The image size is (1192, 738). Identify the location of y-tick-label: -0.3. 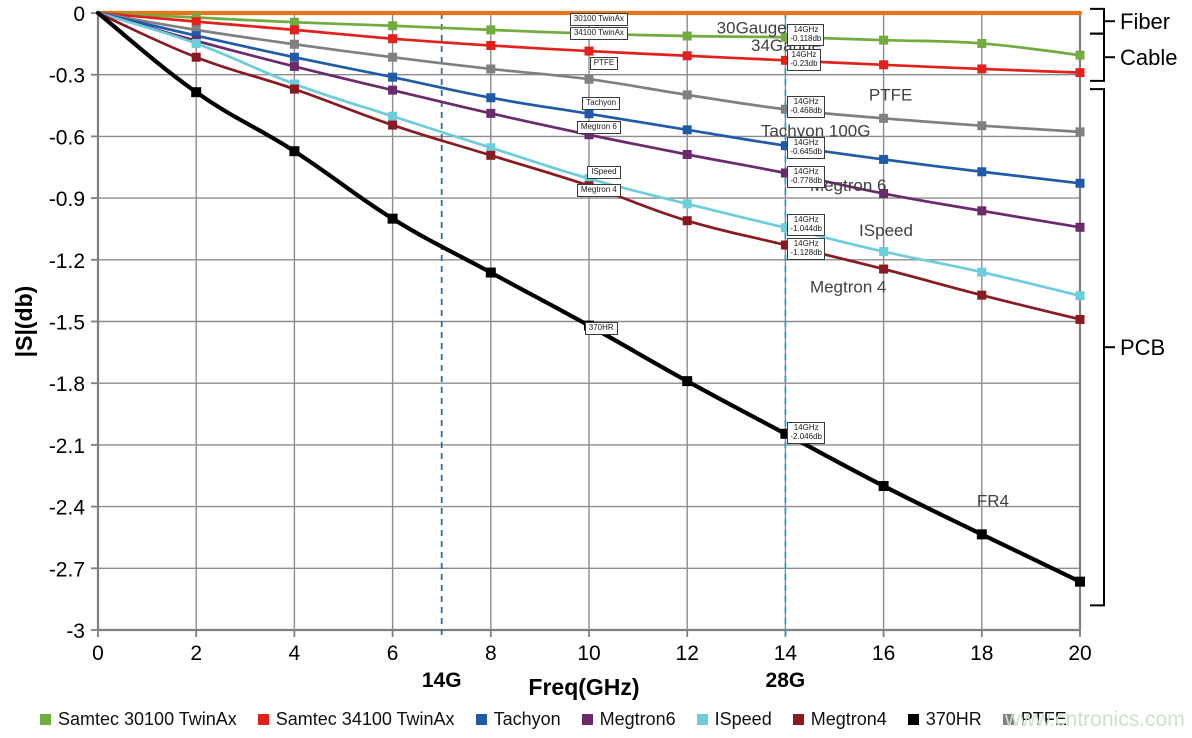
(67, 76).